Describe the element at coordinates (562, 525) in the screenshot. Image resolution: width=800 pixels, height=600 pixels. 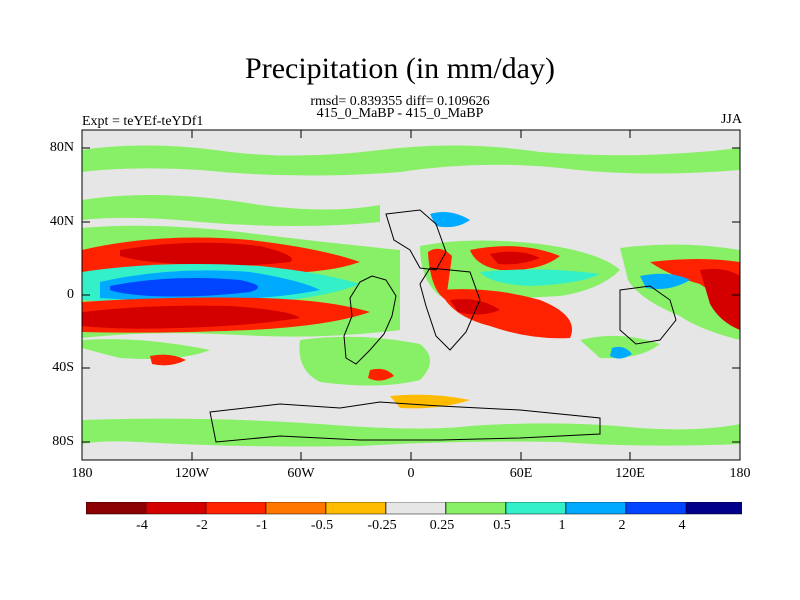
I see `colorbar-label: 1` at that location.